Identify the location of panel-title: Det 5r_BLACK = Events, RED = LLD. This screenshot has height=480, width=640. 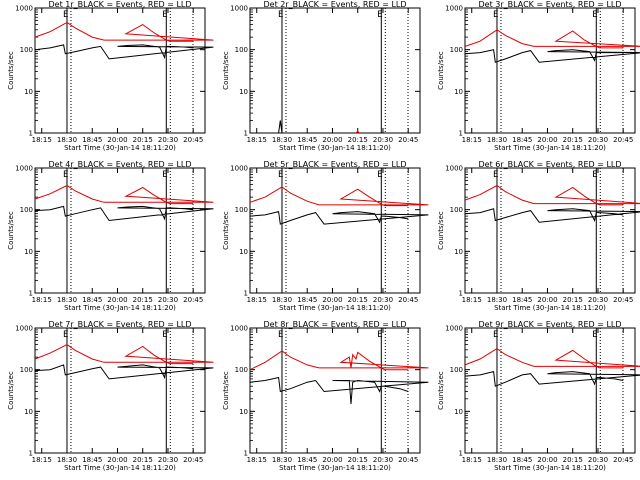
(334, 164).